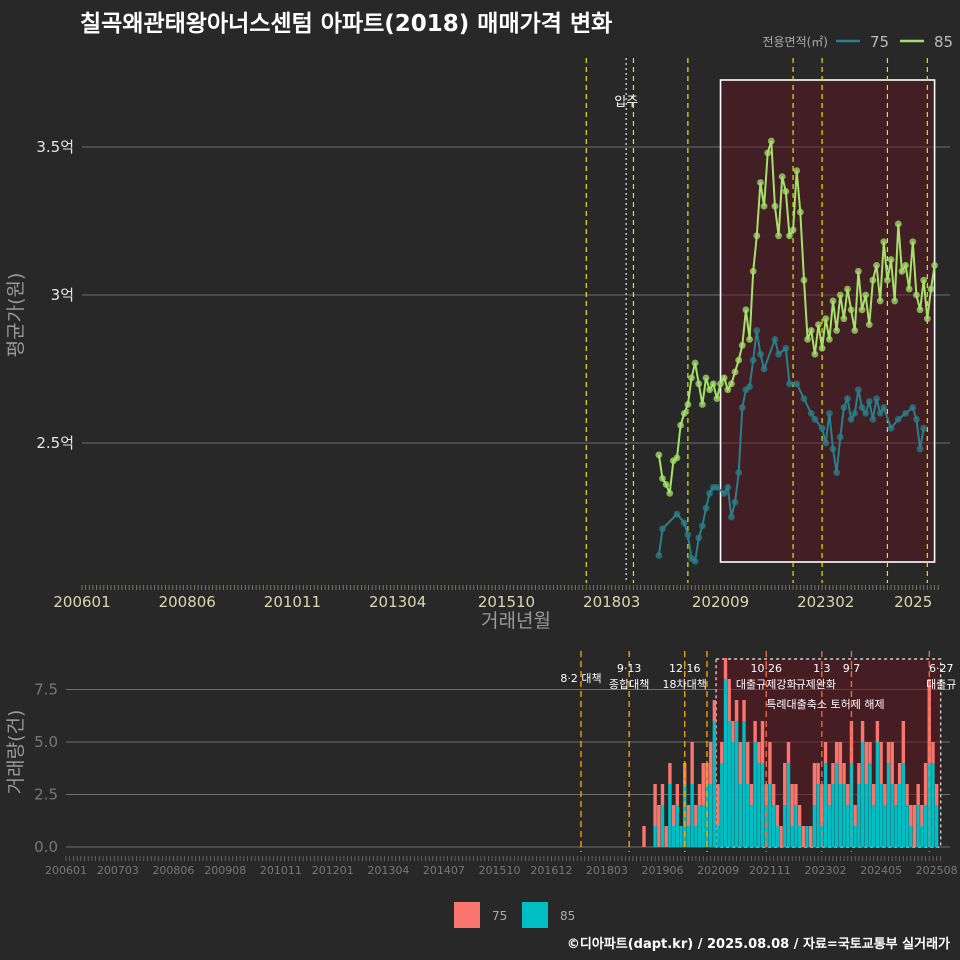 The height and width of the screenshot is (960, 960). I want to click on legend-title: 전용면적(㎡), so click(795, 42).